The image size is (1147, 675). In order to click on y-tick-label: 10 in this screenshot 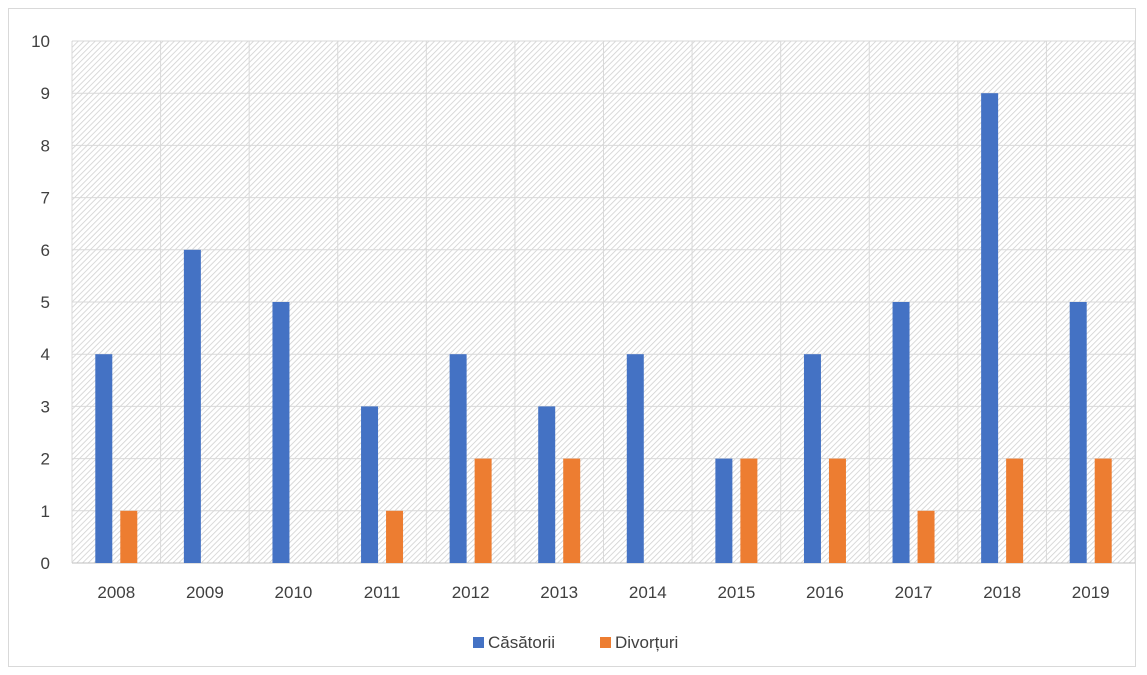, I will do `click(40, 41)`.